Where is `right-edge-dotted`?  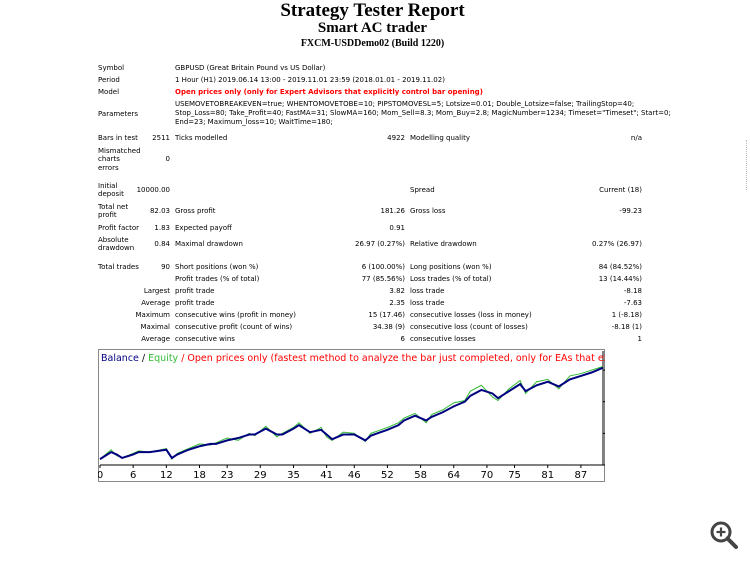
right-edge-dotted is located at coordinates (747, 165).